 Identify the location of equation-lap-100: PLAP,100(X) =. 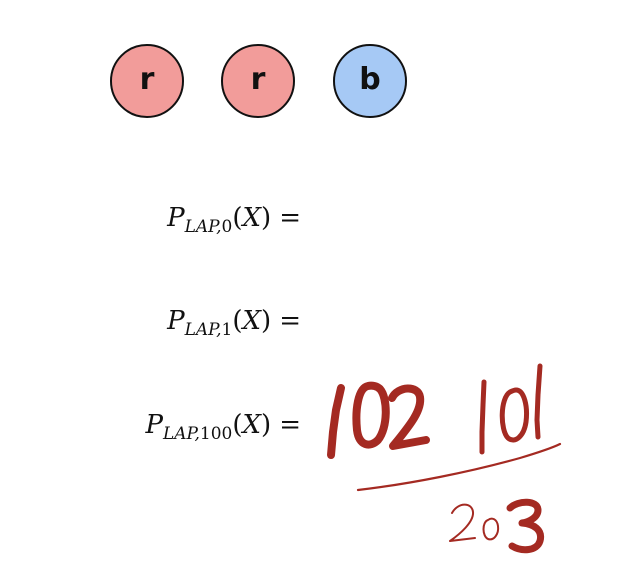
(223, 427).